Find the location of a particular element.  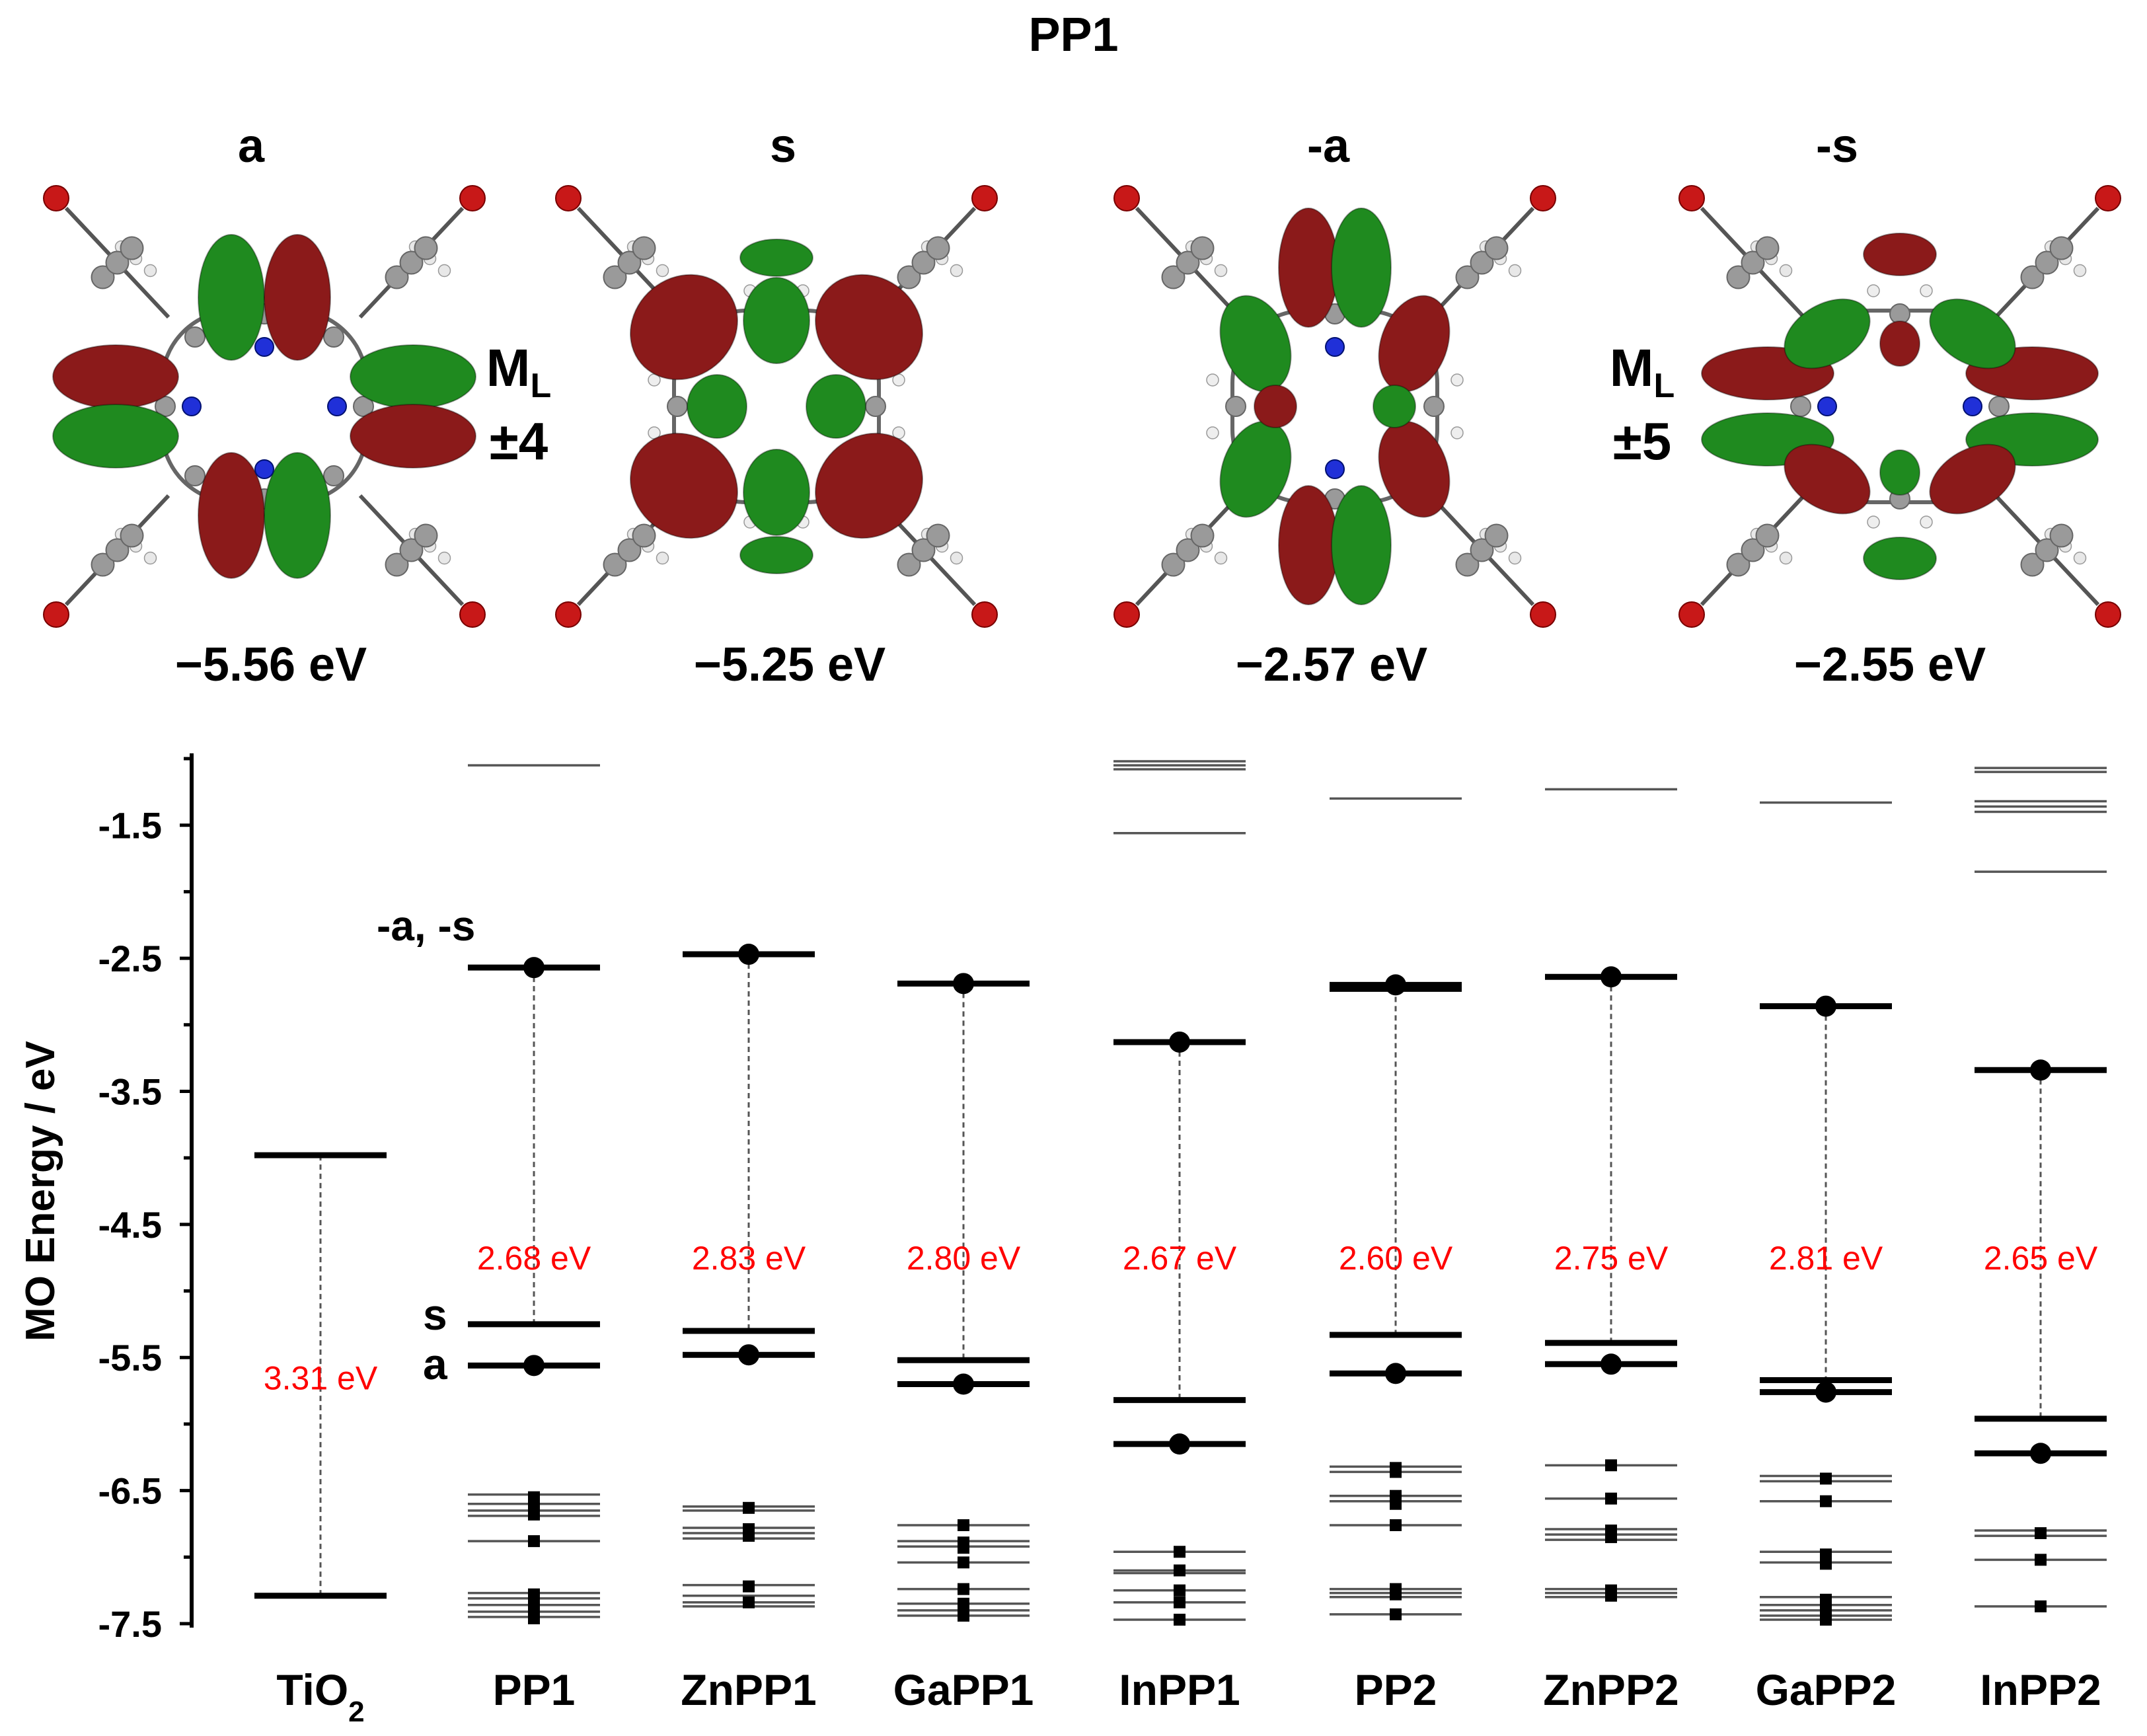

gap-label: 2.68 eV is located at coordinates (534, 1258).